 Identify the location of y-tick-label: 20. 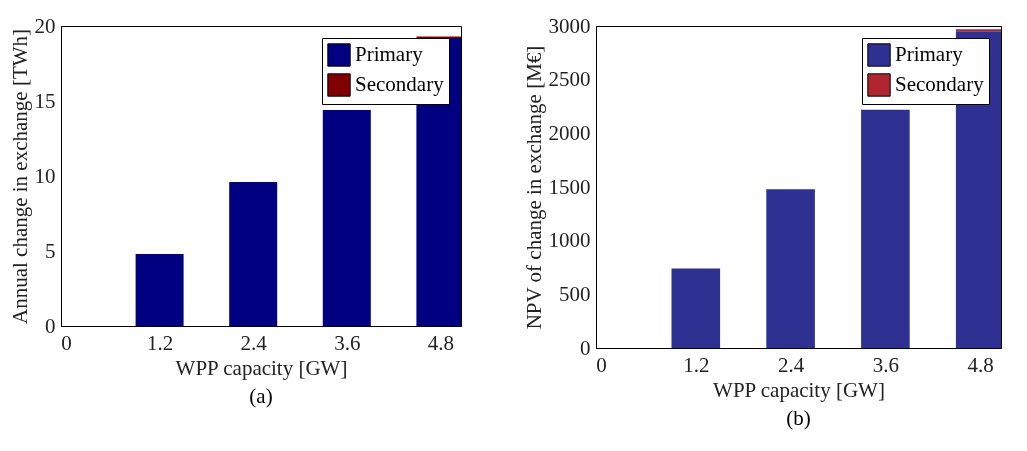
(45, 25).